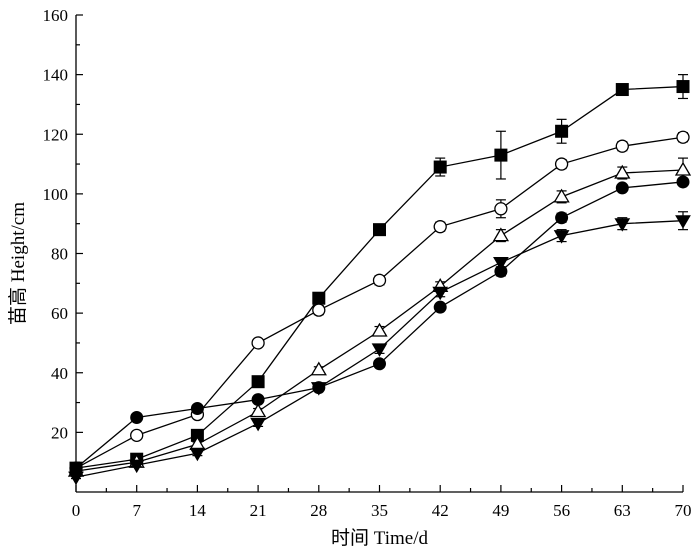 This screenshot has height=554, width=700. What do you see at coordinates (76, 510) in the screenshot?
I see `x-tick-label: 0` at bounding box center [76, 510].